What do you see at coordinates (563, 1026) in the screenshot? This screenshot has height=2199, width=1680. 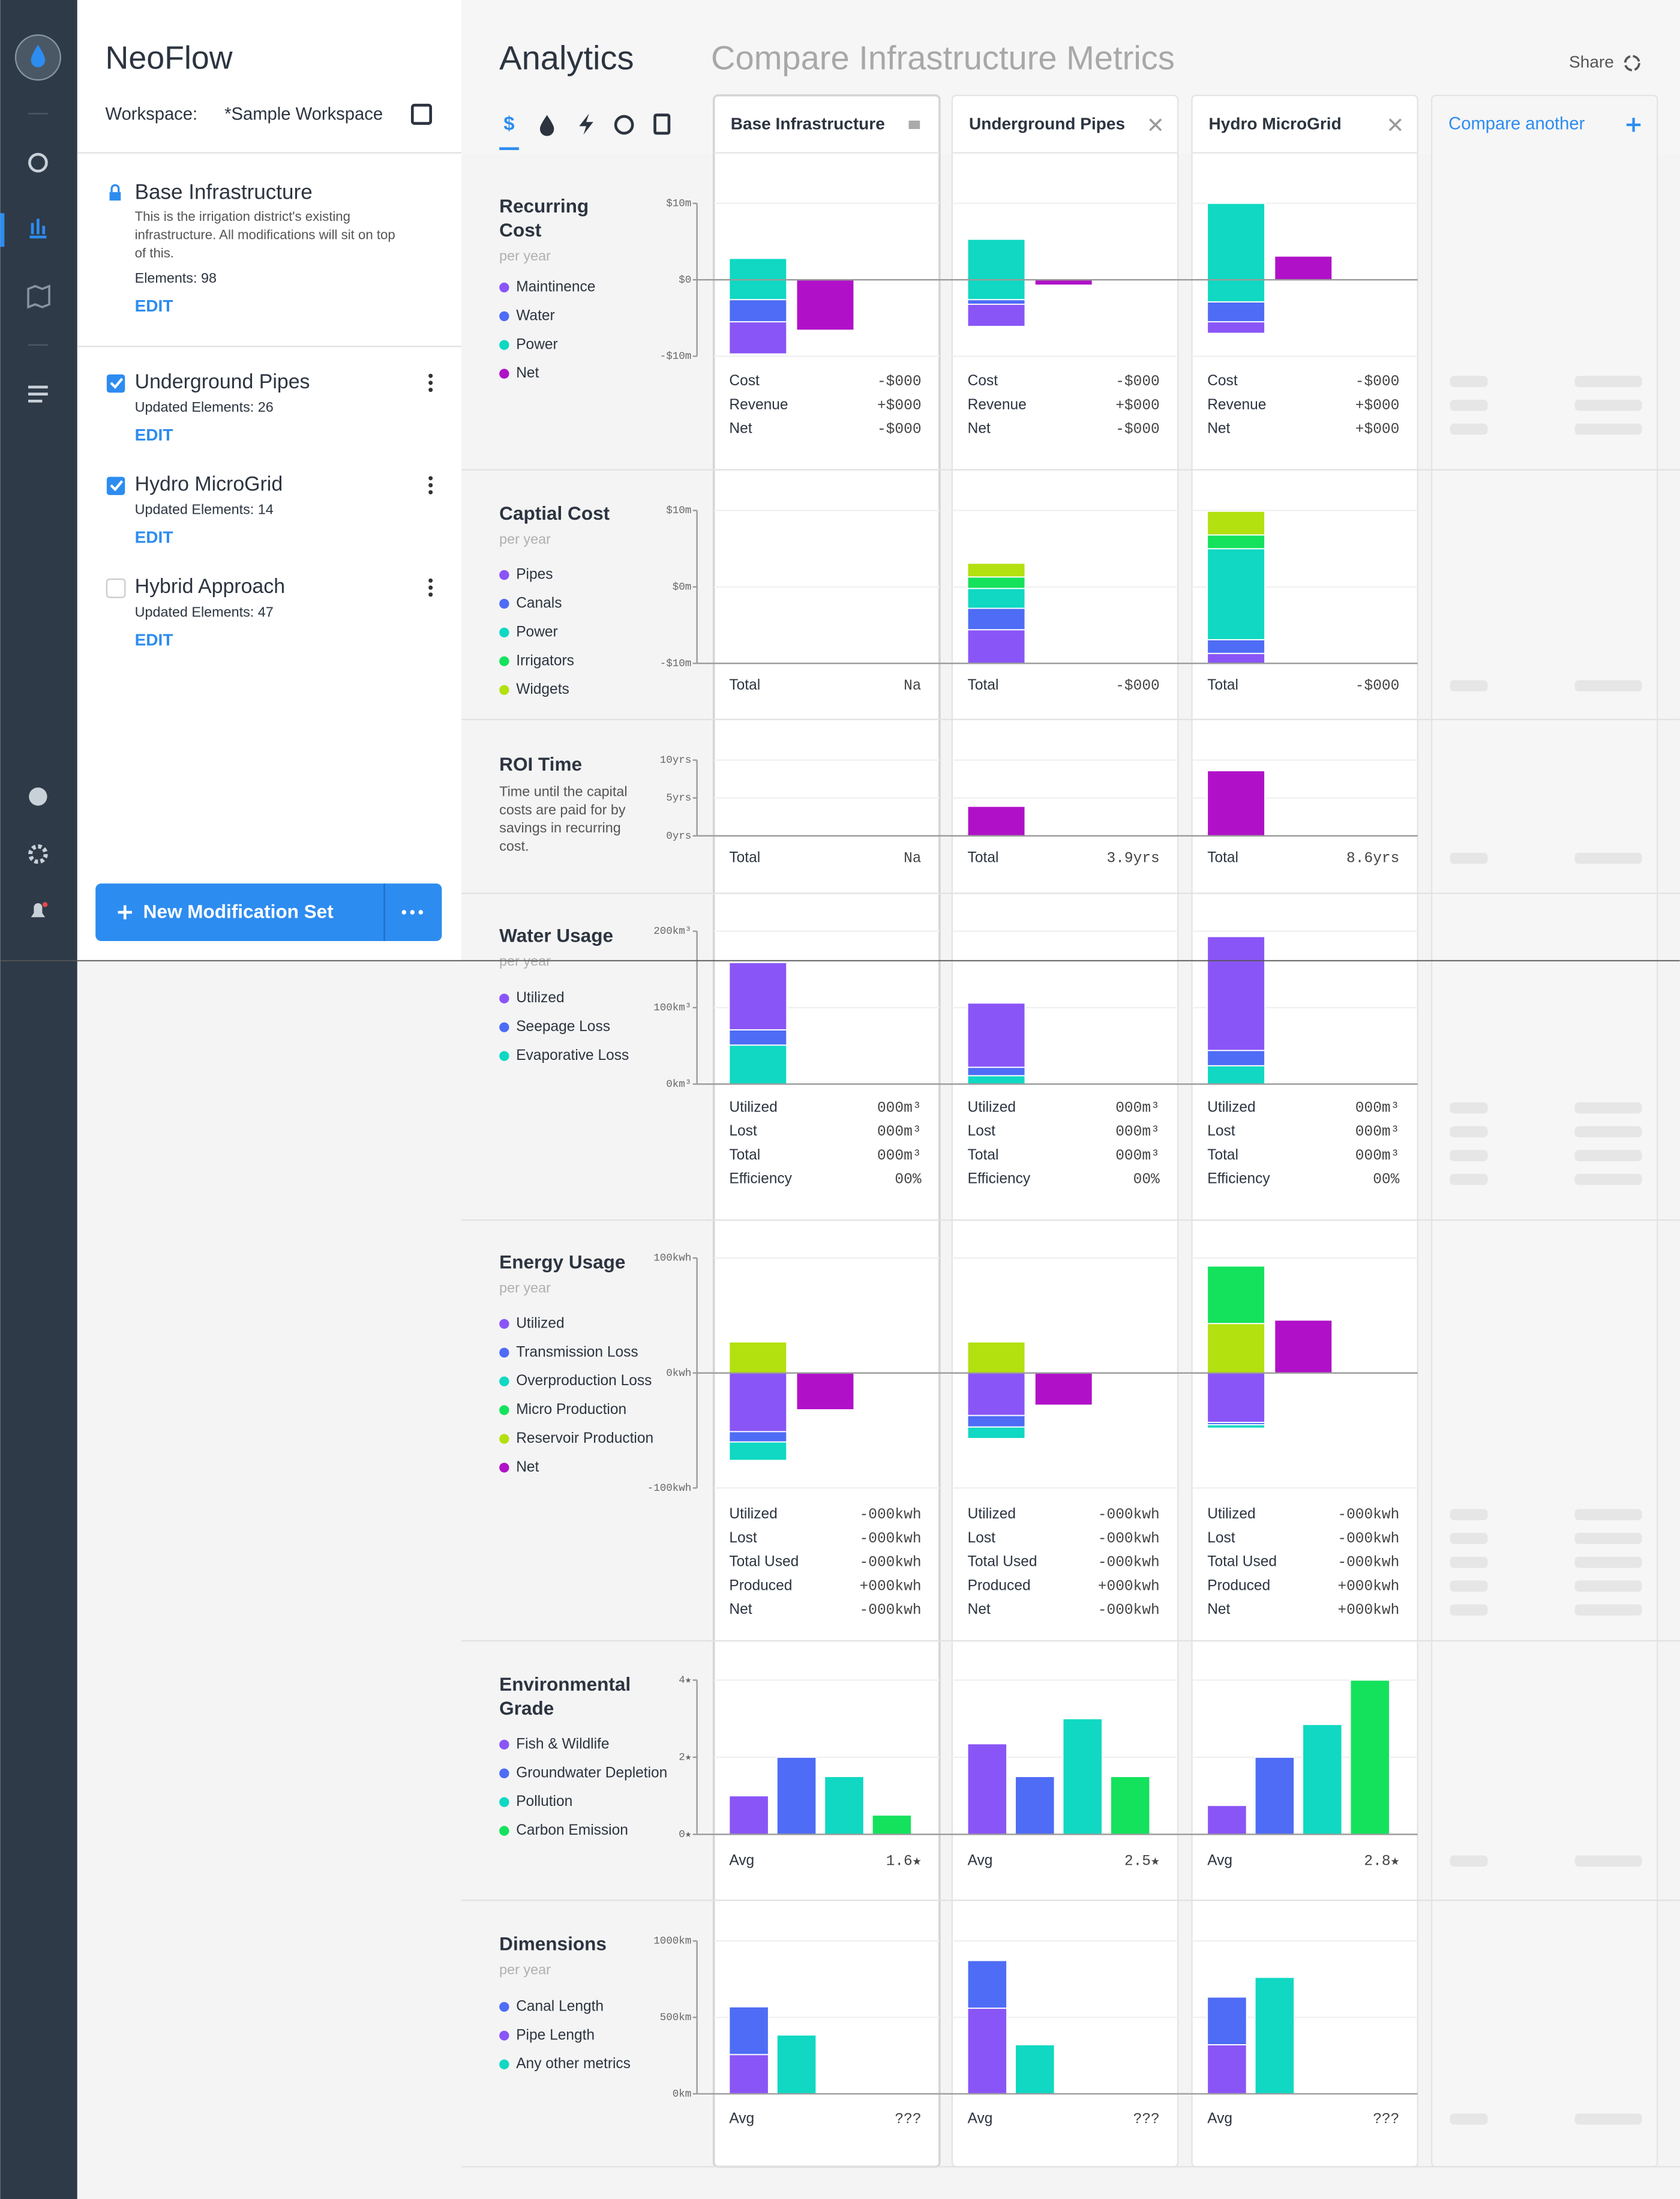 I see `legend-label: Seepage Loss` at bounding box center [563, 1026].